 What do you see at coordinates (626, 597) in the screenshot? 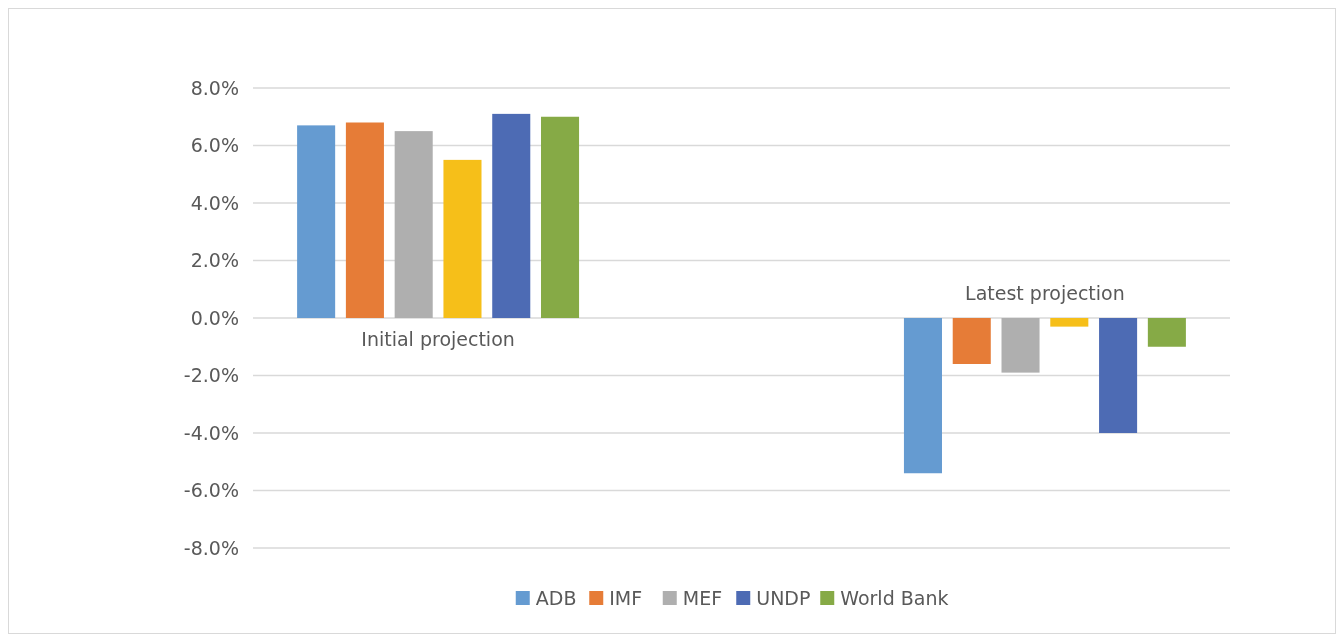
I see `legend-label: IMF` at bounding box center [626, 597].